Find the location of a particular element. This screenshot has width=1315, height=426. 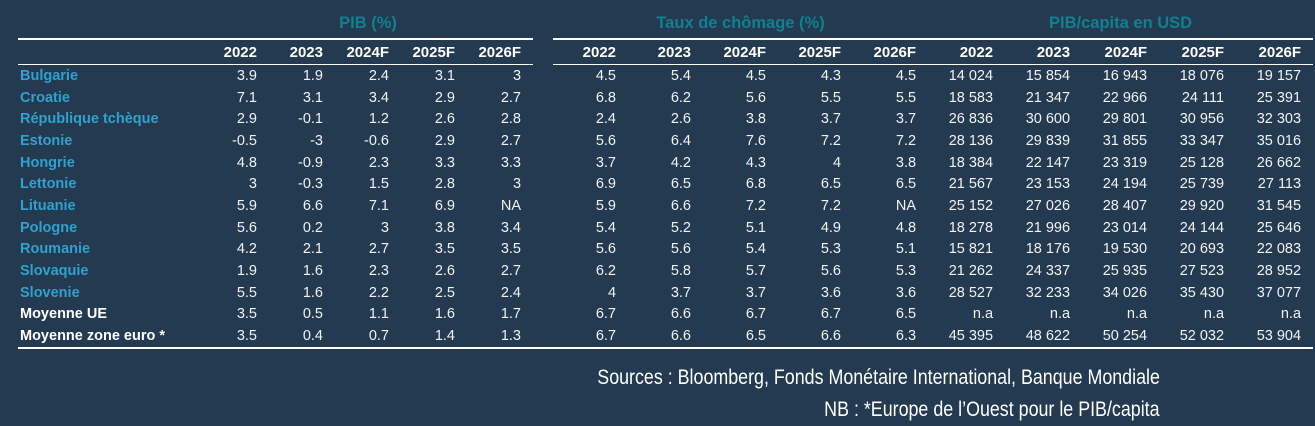

capita-value: 28 407 is located at coordinates (1125, 205).